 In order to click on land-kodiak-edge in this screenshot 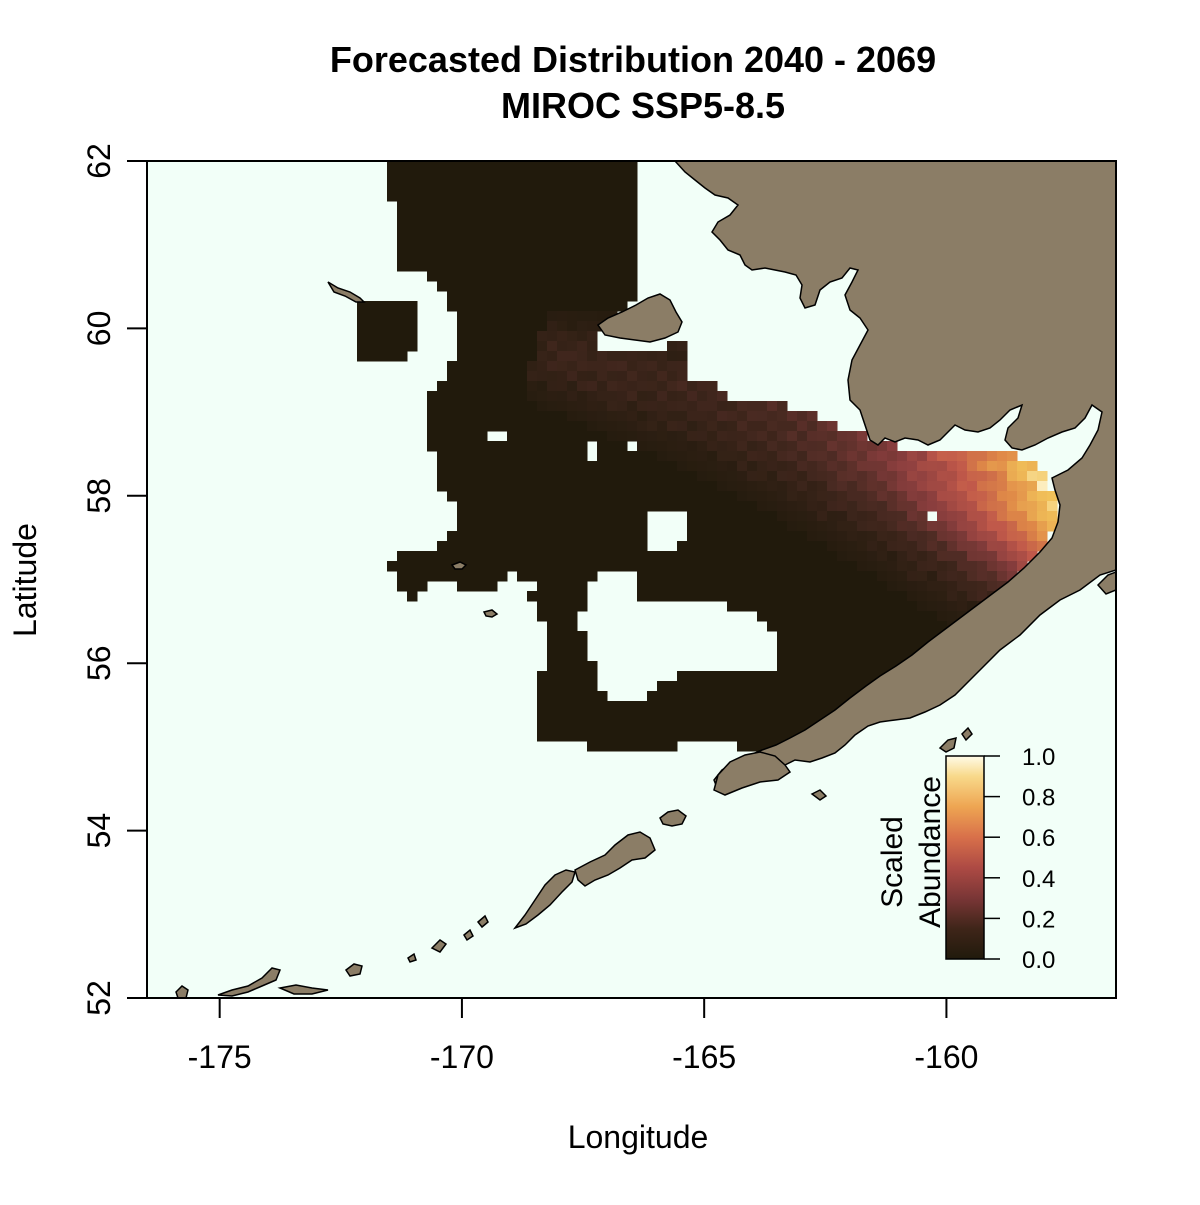, I will do `click(1106, 583)`.